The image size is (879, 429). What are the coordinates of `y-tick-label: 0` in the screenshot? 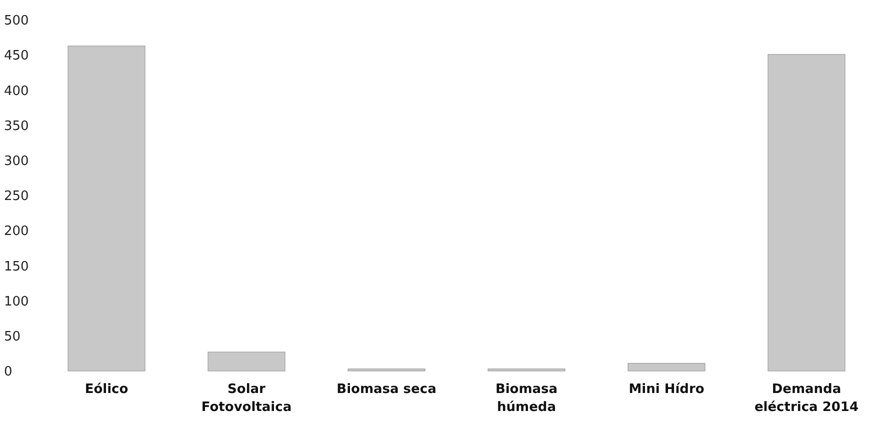 It's located at (8, 372).